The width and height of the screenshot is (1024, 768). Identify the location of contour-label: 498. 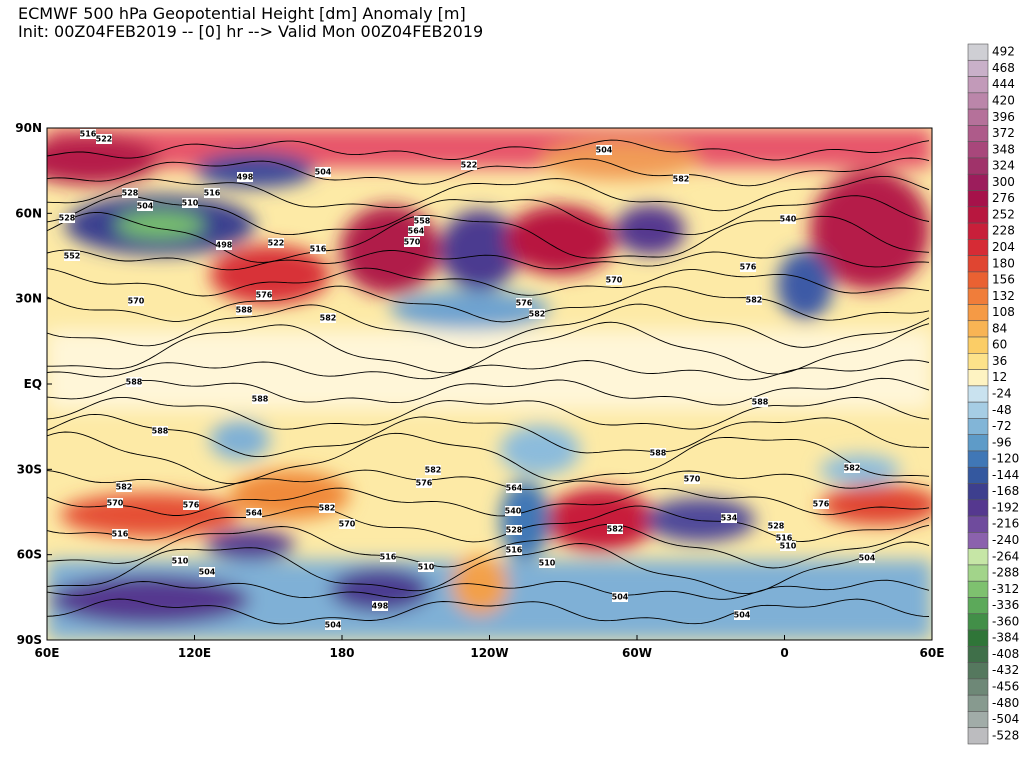
(380, 606).